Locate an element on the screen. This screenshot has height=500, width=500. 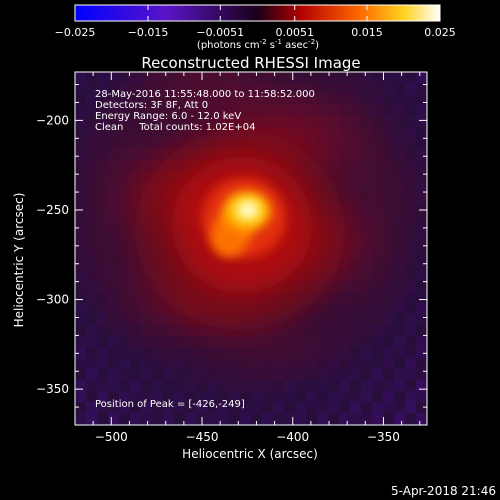
colorbar-tick-label: 0.015 is located at coordinates (367, 32).